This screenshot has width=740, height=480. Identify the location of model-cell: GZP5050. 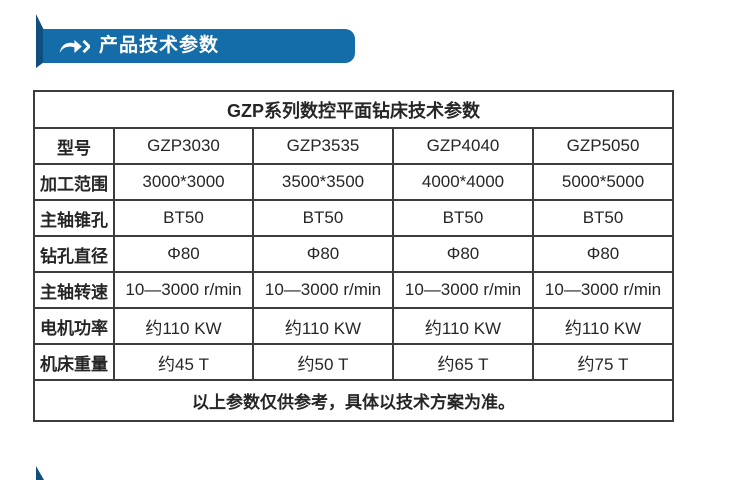
(603, 146).